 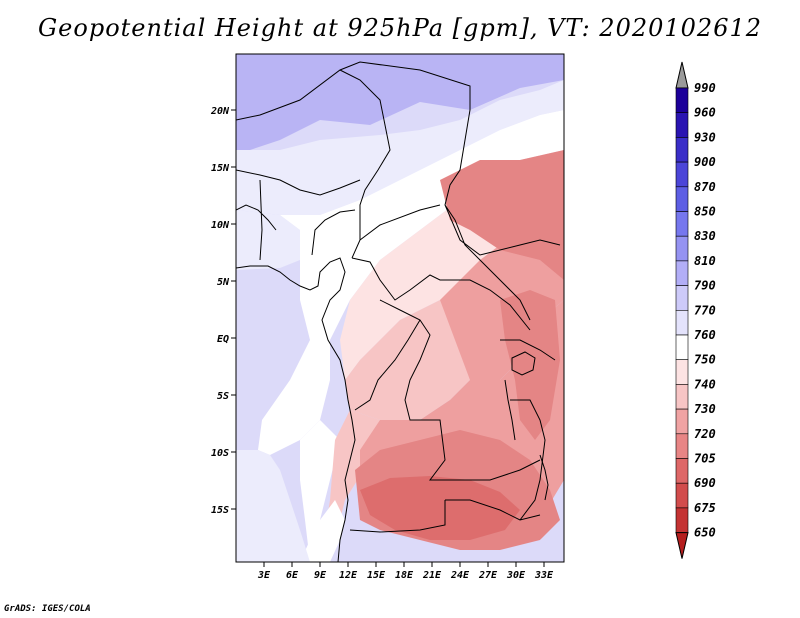 What do you see at coordinates (348, 575) in the screenshot?
I see `lon-label: 12E` at bounding box center [348, 575].